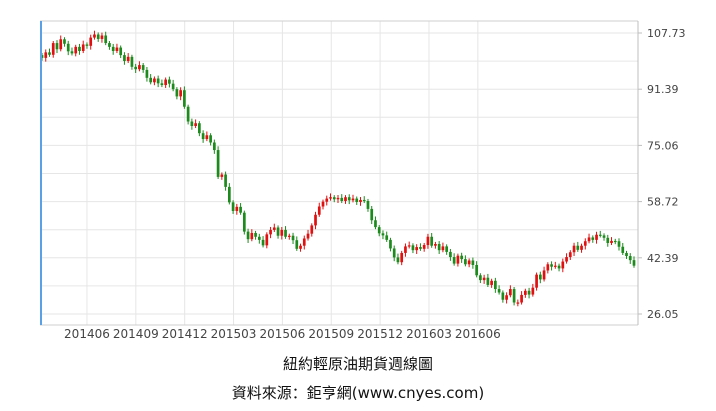  What do you see at coordinates (663, 314) in the screenshot?
I see `y-tick-label: 26.05` at bounding box center [663, 314].